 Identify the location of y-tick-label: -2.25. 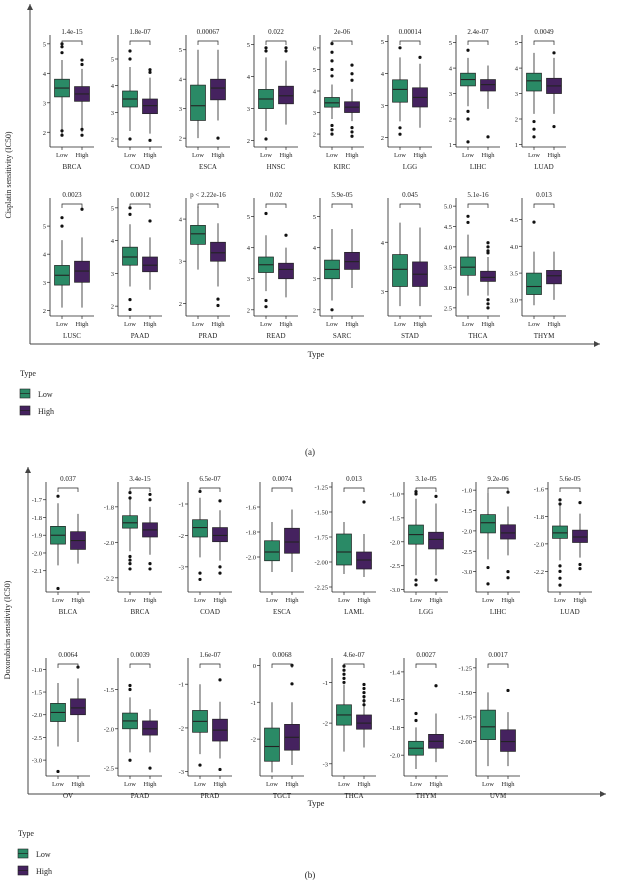
(321, 588).